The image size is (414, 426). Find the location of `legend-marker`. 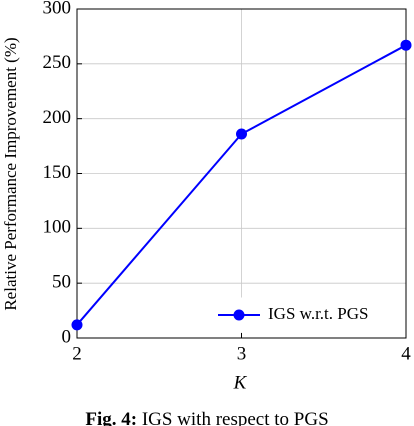

legend-marker is located at coordinates (239, 315).